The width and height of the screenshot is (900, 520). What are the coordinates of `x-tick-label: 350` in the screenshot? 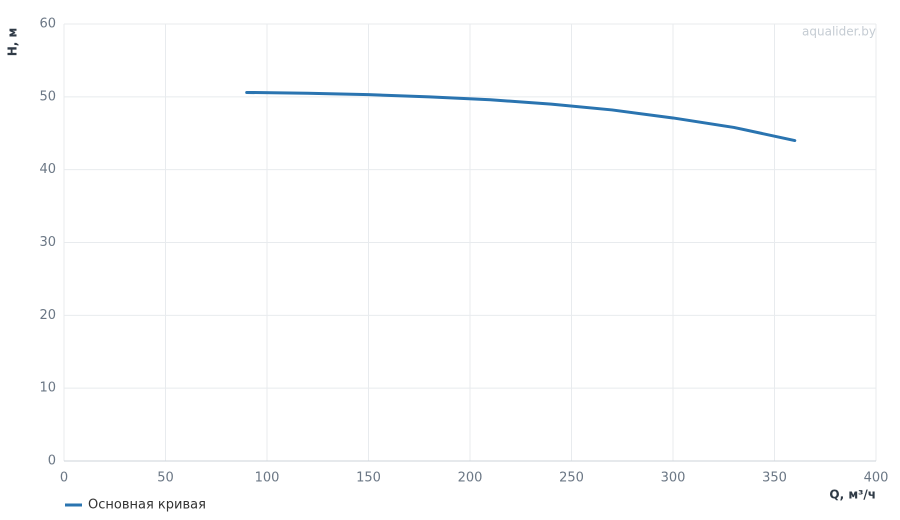 It's located at (774, 478).